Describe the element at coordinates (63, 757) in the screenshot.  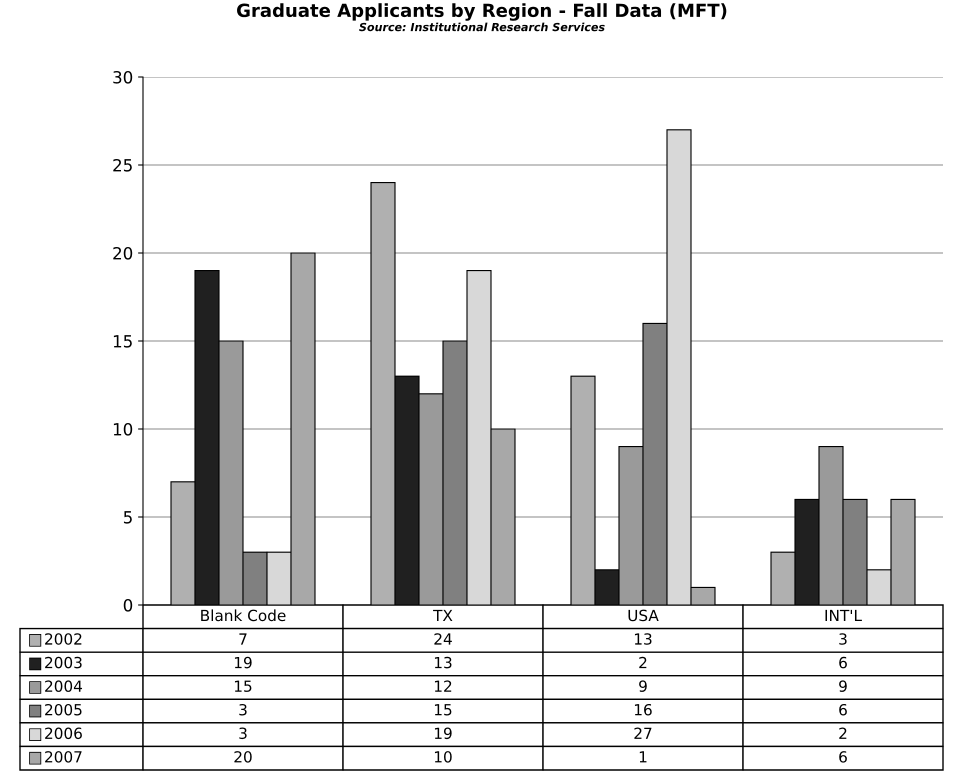
I see `legend-label: 2007` at that location.